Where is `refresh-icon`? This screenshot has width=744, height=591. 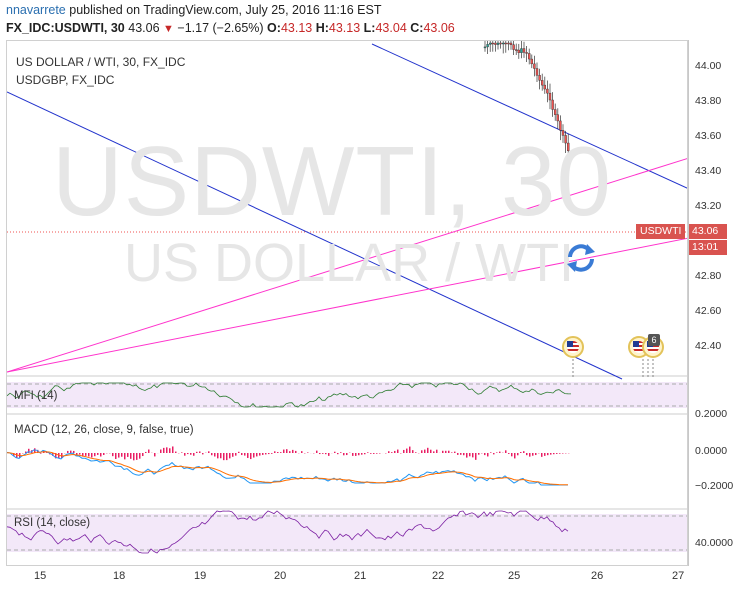 refresh-icon is located at coordinates (581, 258).